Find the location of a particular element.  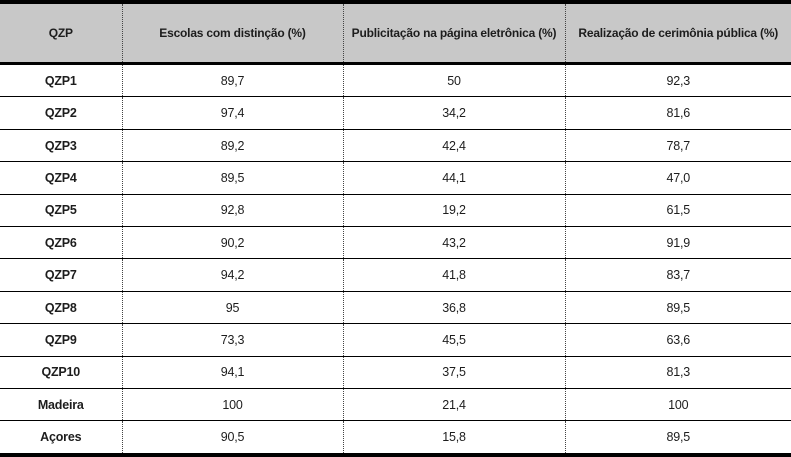

table-cell: 36,8 is located at coordinates (453, 307).